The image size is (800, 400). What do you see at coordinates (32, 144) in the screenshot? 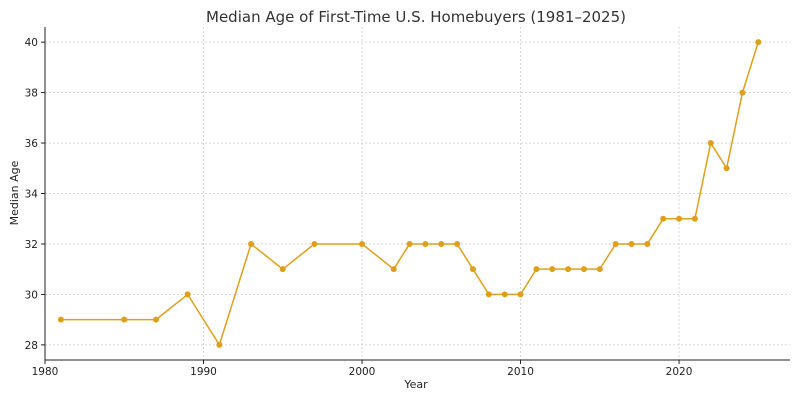
I see `y-tick-label: 36` at bounding box center [32, 144].